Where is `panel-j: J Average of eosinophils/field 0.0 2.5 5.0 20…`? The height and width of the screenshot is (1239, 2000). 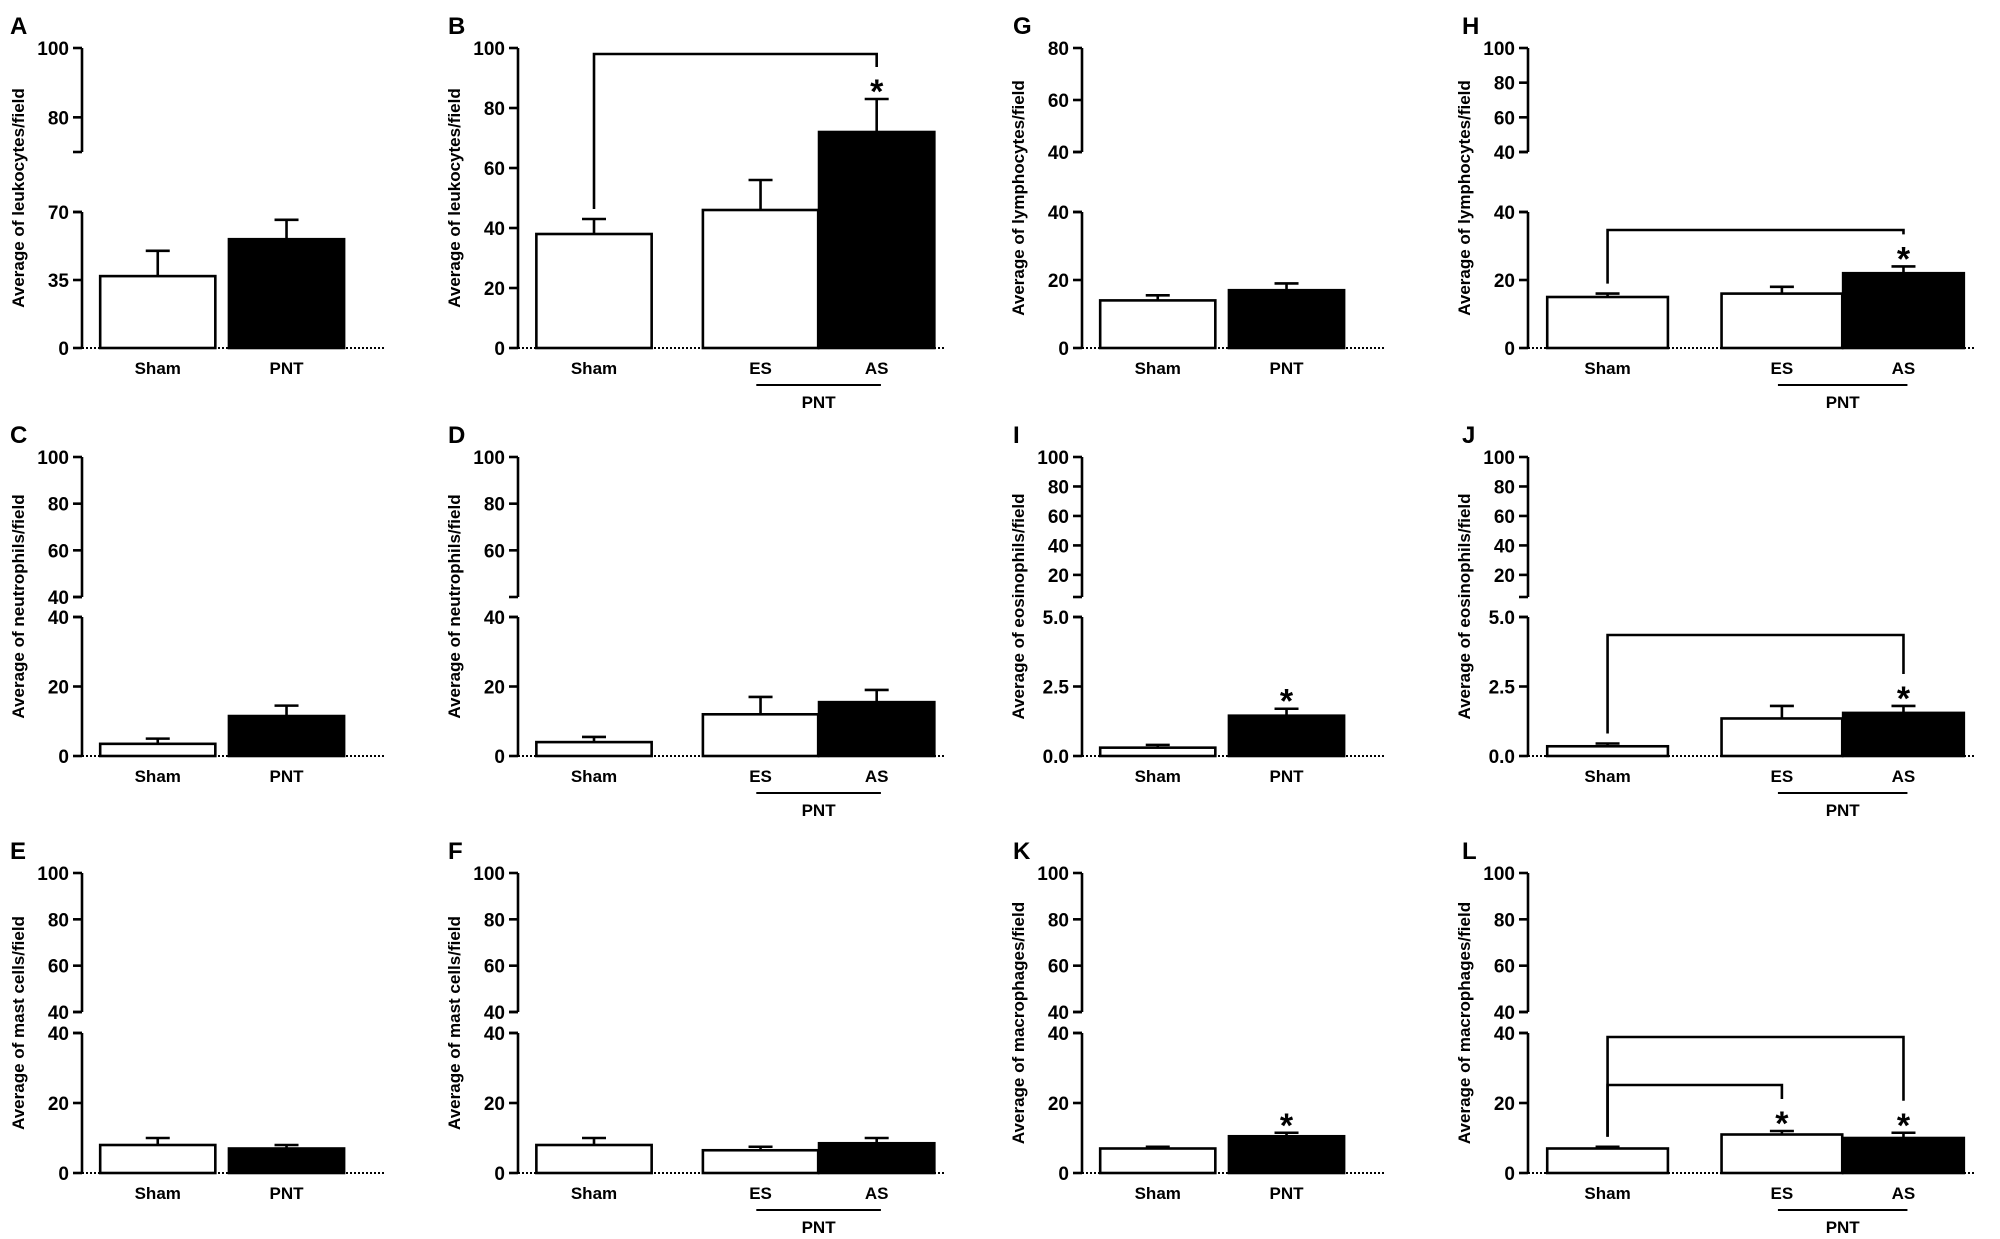 panel-j: J Average of eosinophils/field 0.0 2.5 5.0 20… is located at coordinates (1715, 621).